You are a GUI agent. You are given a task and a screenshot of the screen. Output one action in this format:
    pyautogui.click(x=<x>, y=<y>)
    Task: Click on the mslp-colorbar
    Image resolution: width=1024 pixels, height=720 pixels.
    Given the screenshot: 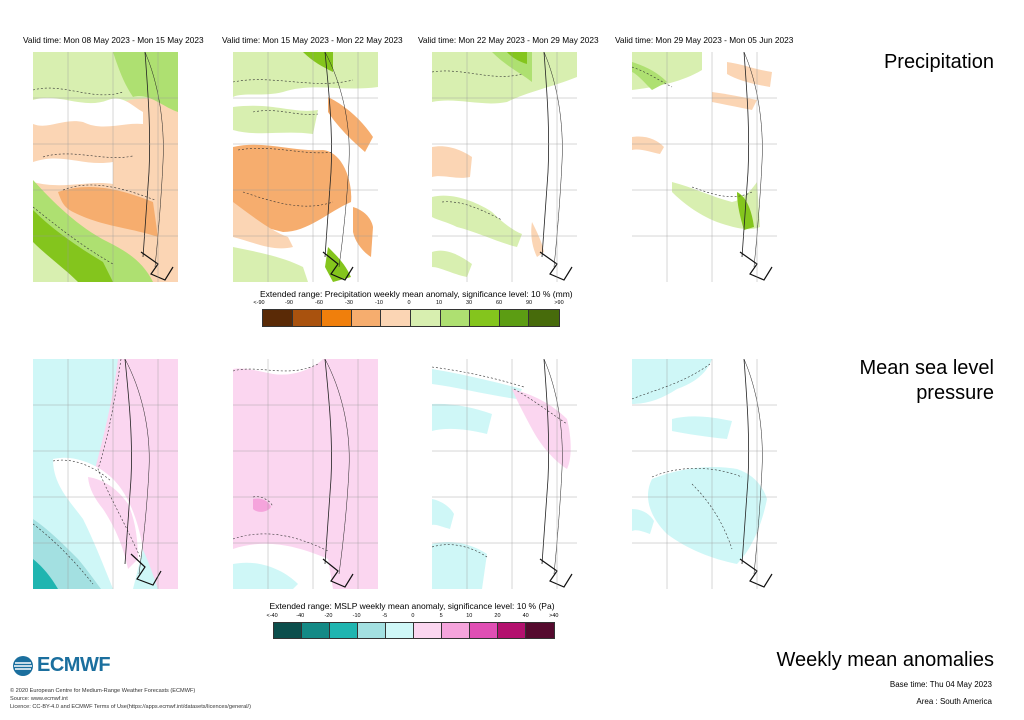 What is the action you would take?
    pyautogui.click(x=414, y=630)
    